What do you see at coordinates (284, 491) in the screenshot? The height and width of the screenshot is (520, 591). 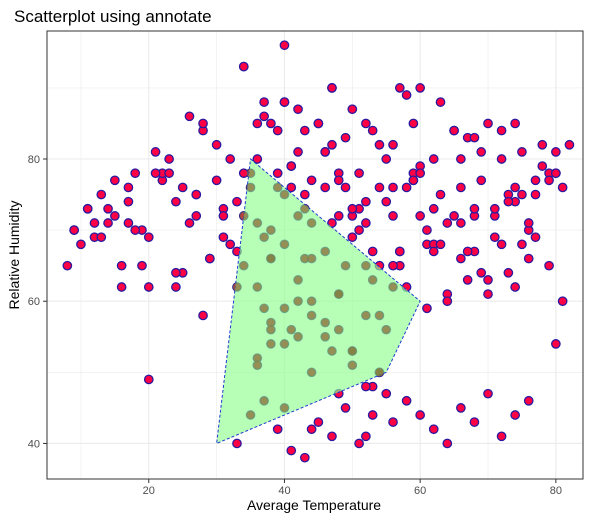 I see `x-tick-label: 40` at bounding box center [284, 491].